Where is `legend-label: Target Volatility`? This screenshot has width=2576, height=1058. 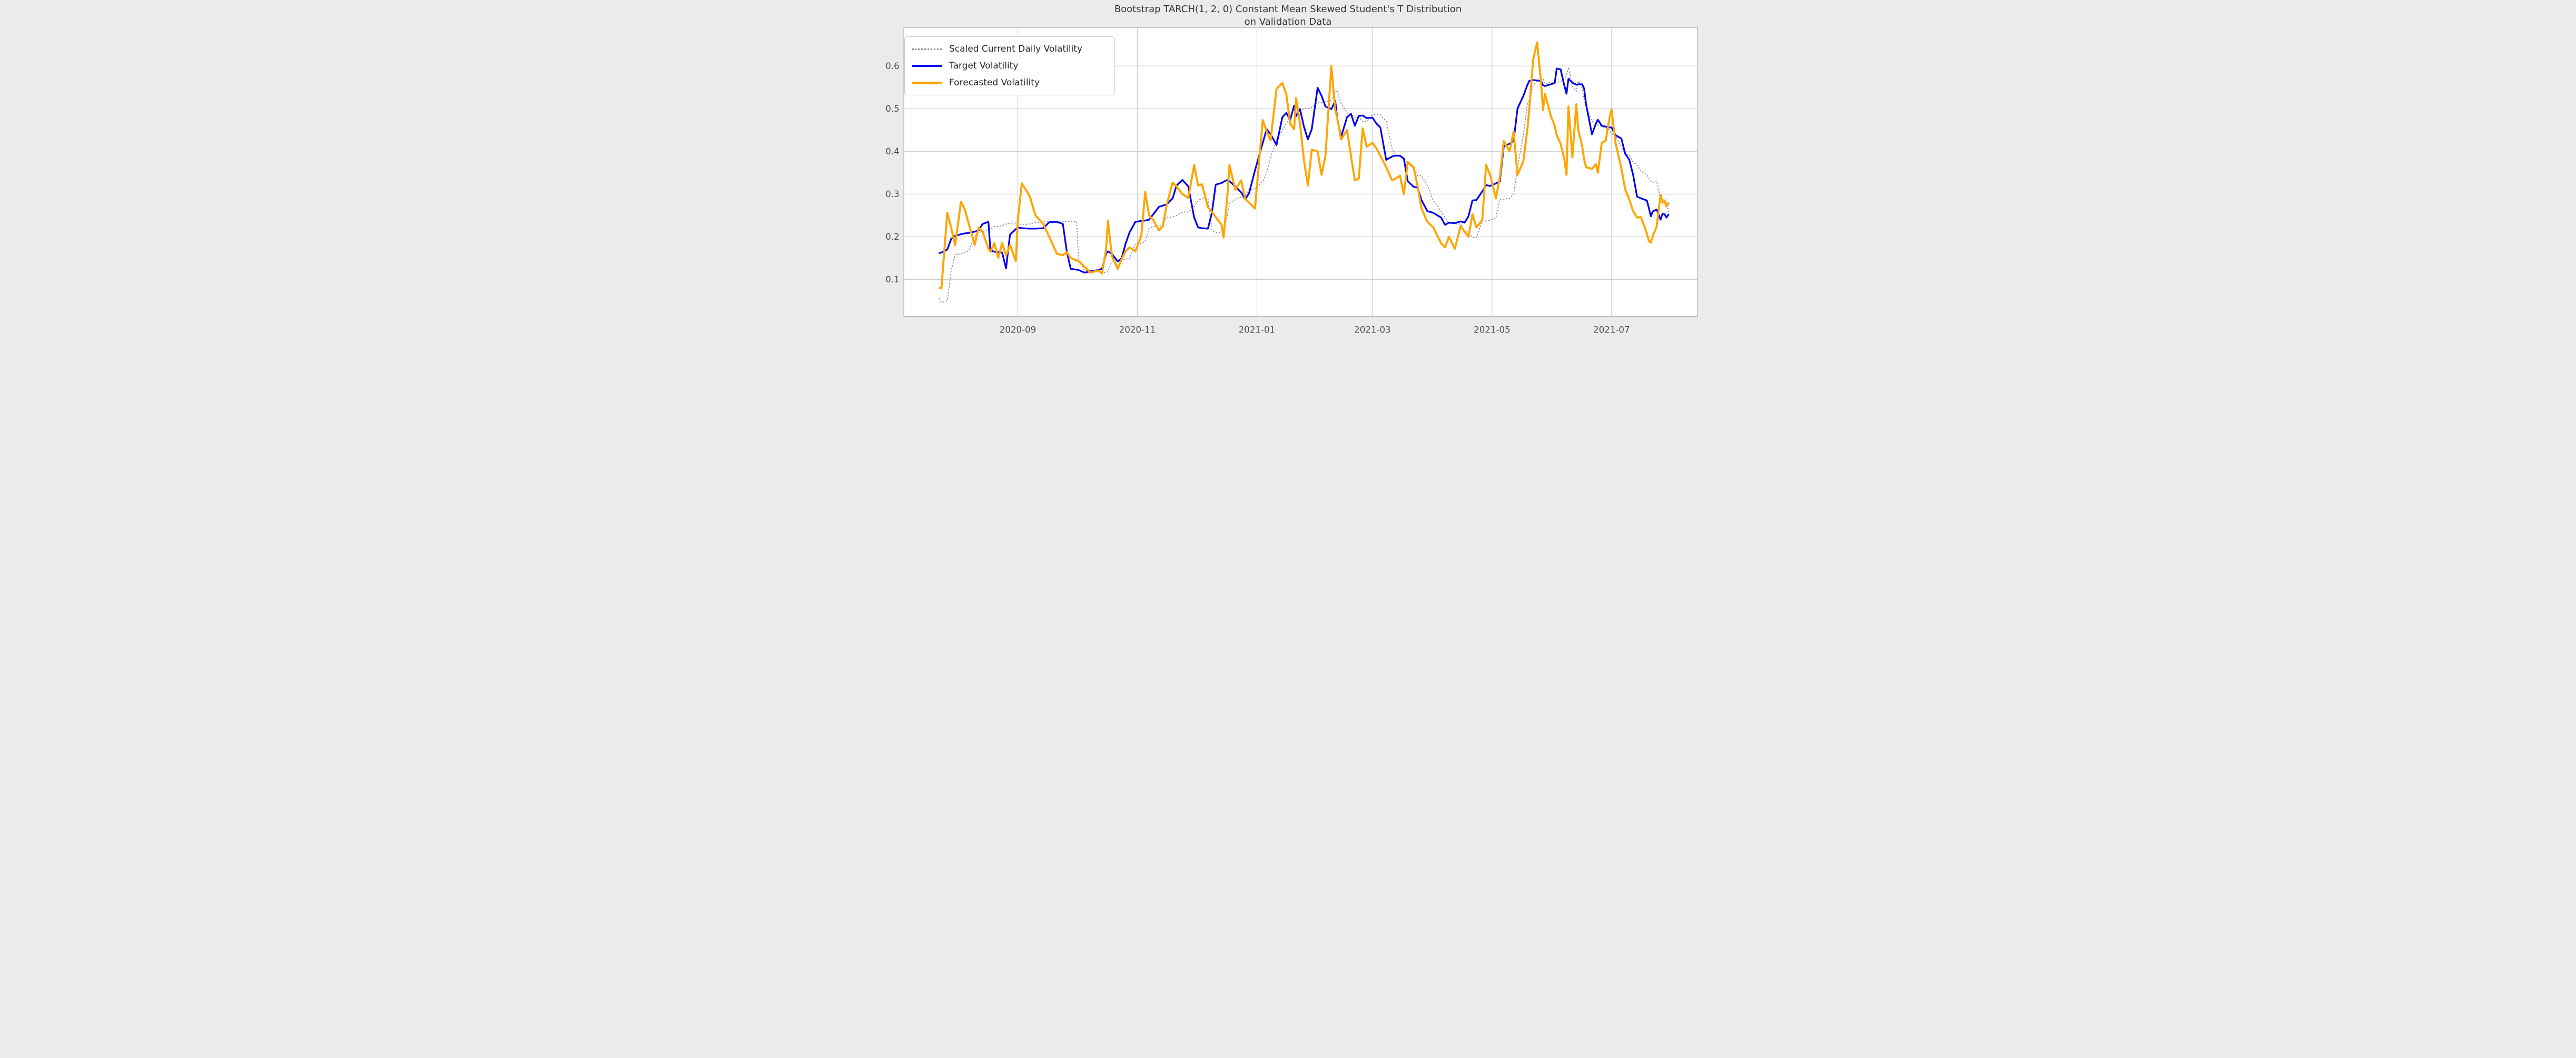 legend-label: Target Volatility is located at coordinates (984, 66).